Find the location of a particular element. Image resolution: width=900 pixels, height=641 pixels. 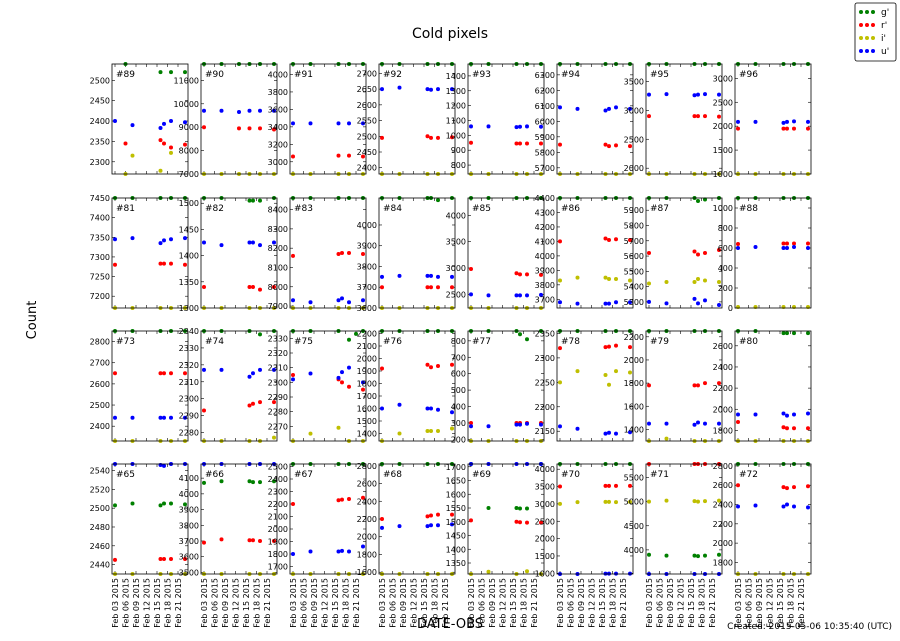

x-tick-label: Feb 18 2015 is located at coordinates (613, 603).